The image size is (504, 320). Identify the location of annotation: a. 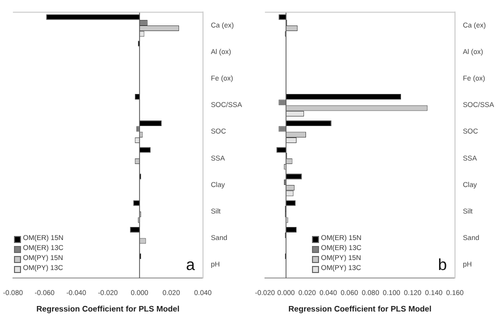
(190, 265).